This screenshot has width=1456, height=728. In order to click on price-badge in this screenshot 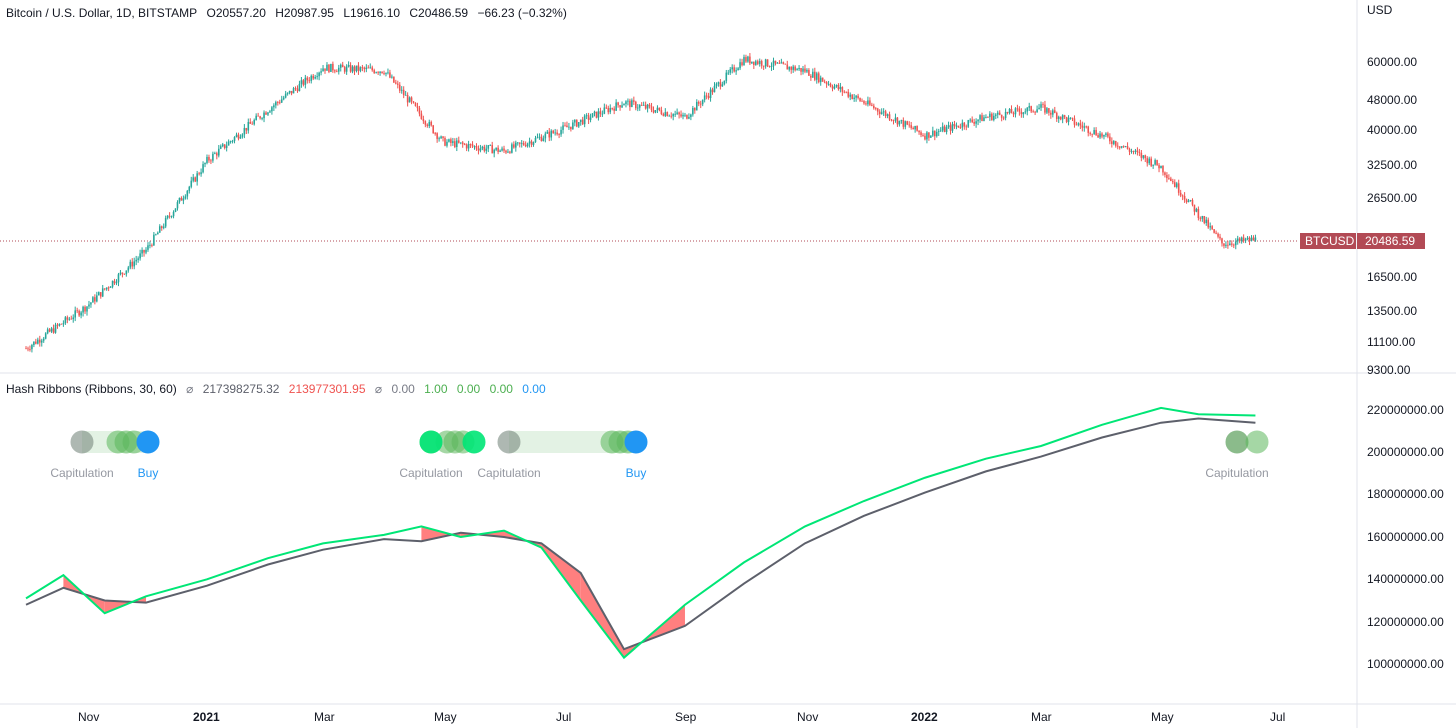, I will do `click(1391, 241)`.